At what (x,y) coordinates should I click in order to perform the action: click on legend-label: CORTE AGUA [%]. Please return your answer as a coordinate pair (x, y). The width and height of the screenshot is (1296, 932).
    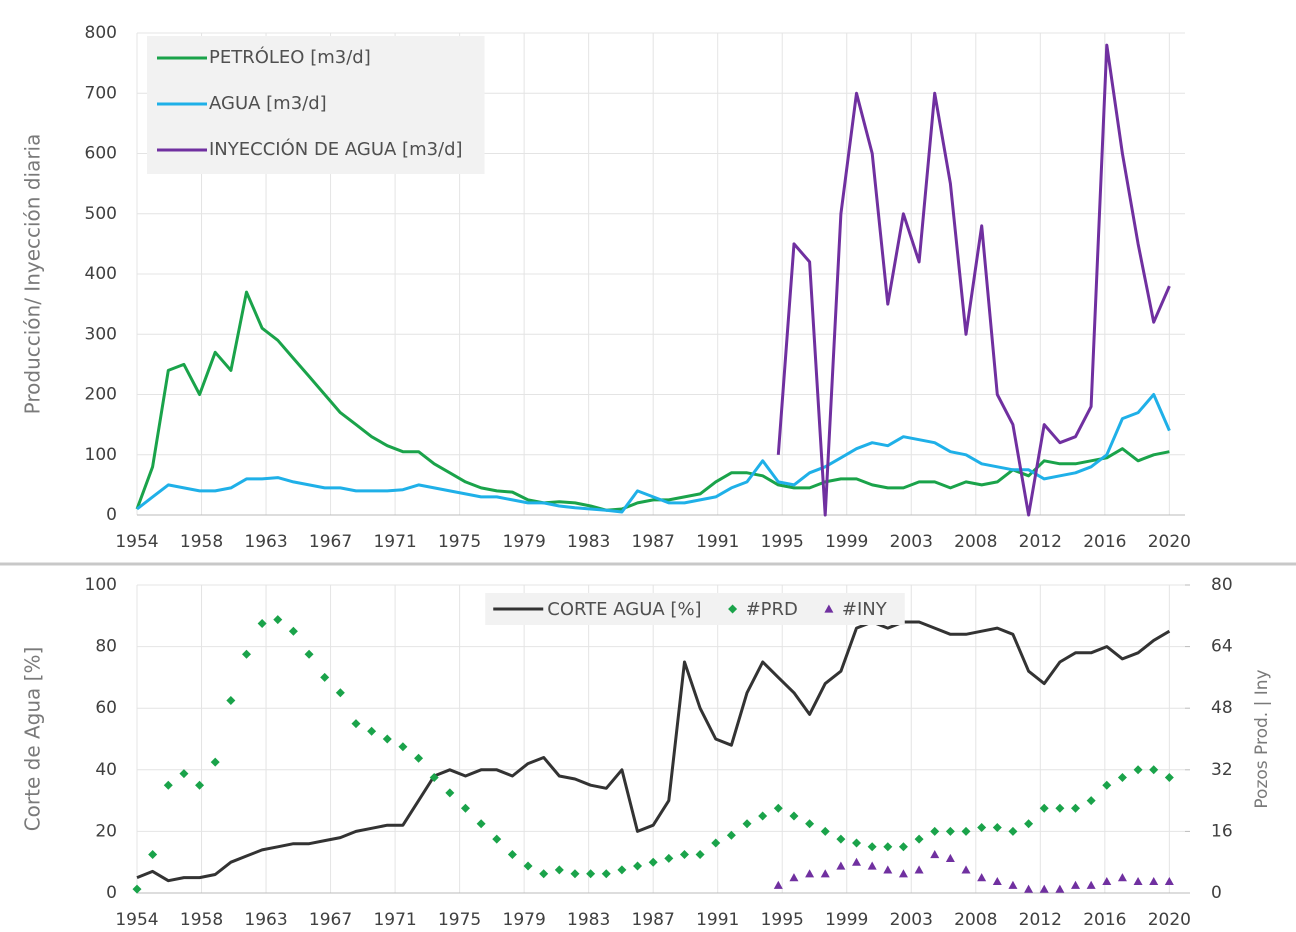
    Looking at the image, I should click on (624, 609).